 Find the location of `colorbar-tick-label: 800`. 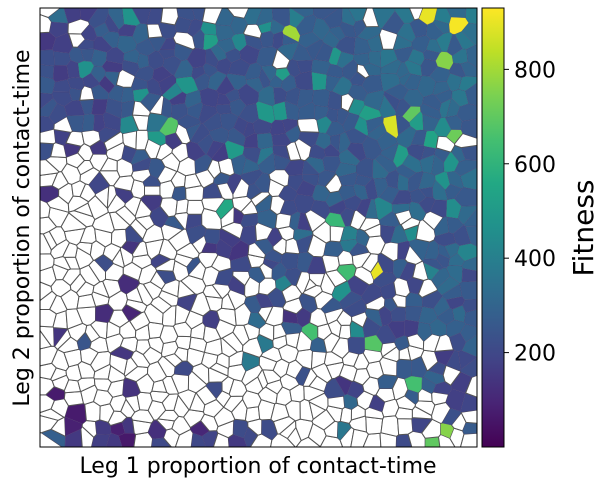

colorbar-tick-label: 800 is located at coordinates (535, 70).